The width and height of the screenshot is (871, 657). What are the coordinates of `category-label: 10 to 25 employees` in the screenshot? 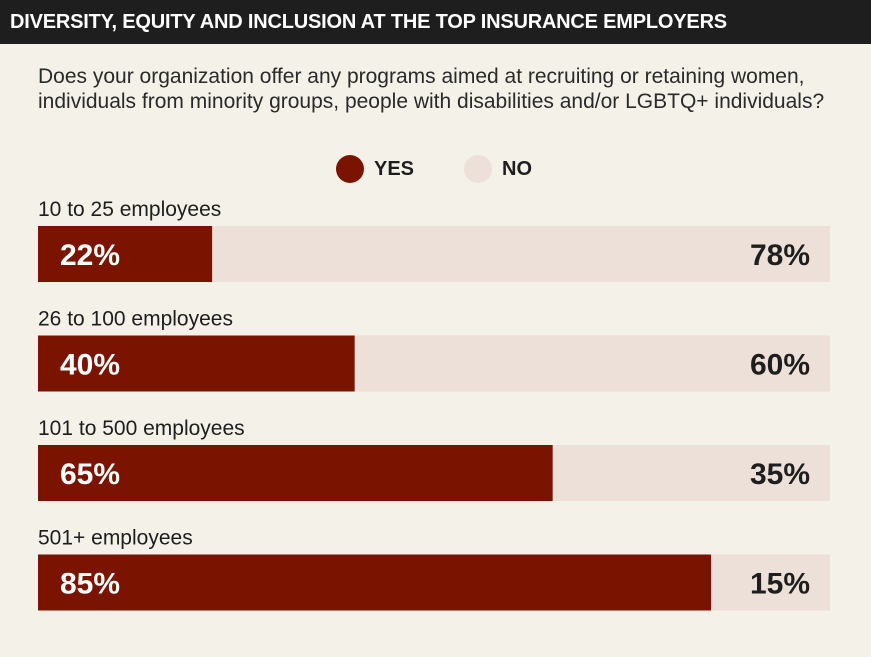 It's located at (129, 209).